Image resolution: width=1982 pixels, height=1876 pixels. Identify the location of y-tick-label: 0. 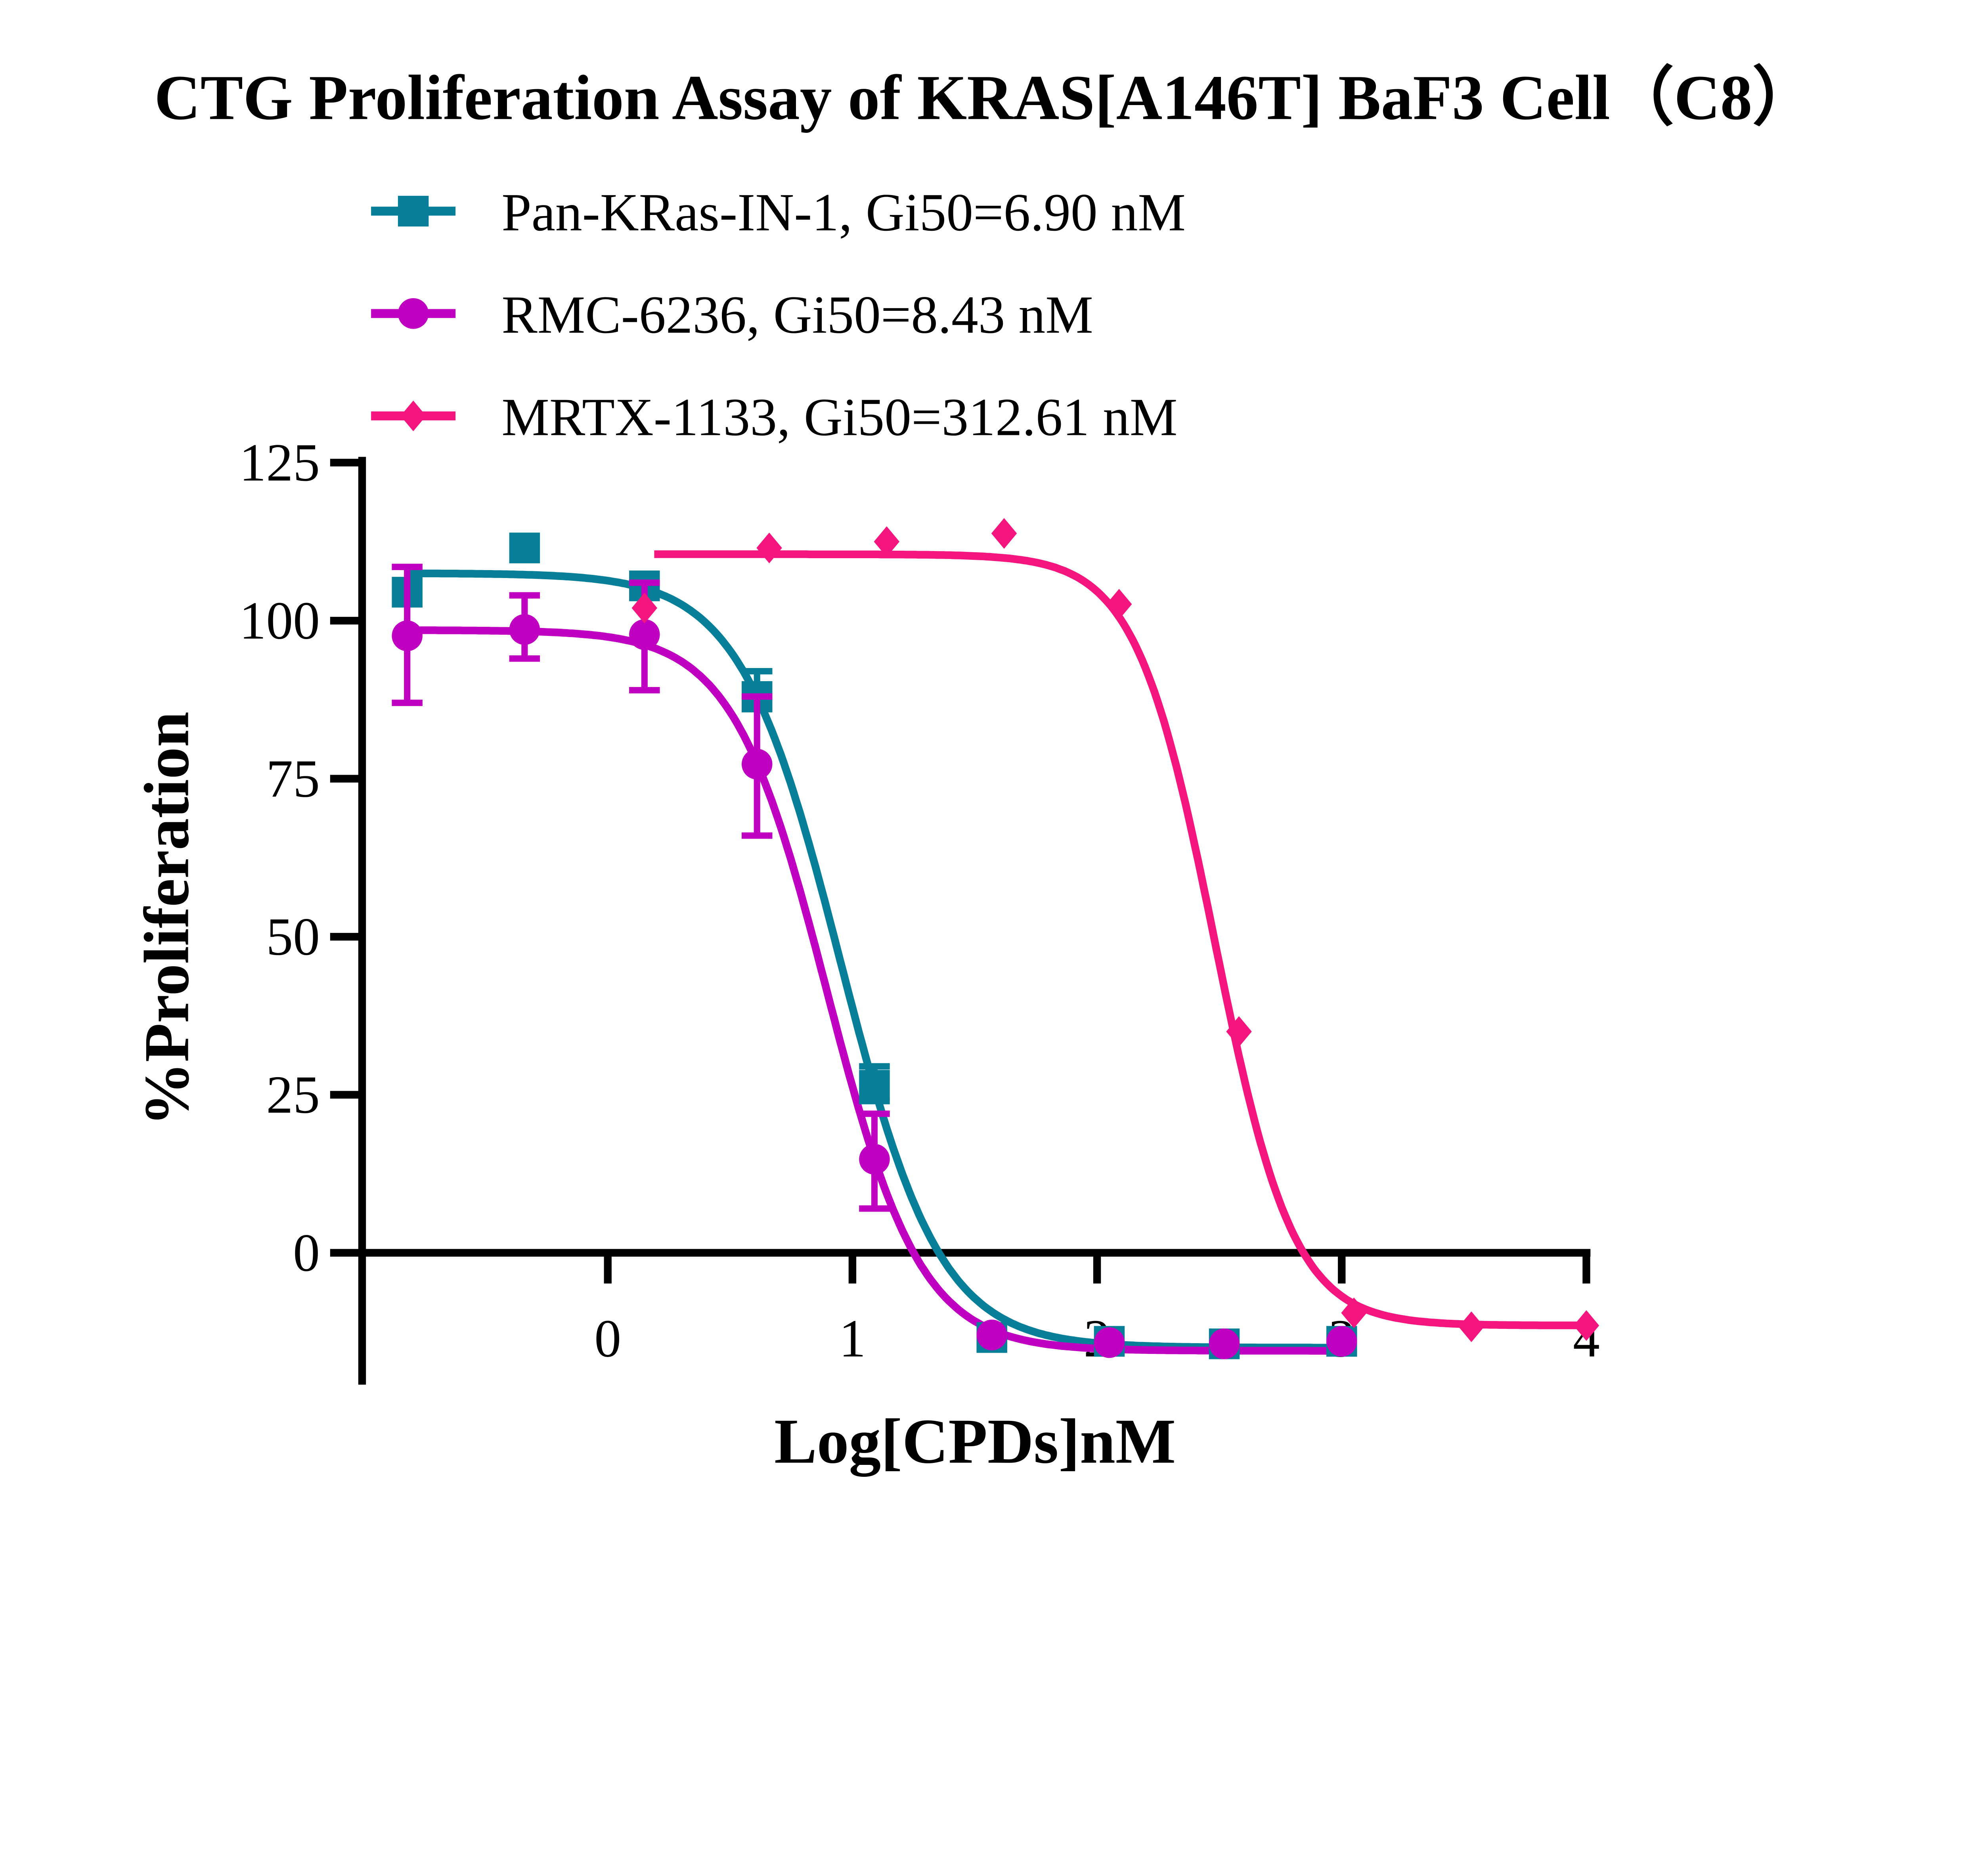
(306, 1253).